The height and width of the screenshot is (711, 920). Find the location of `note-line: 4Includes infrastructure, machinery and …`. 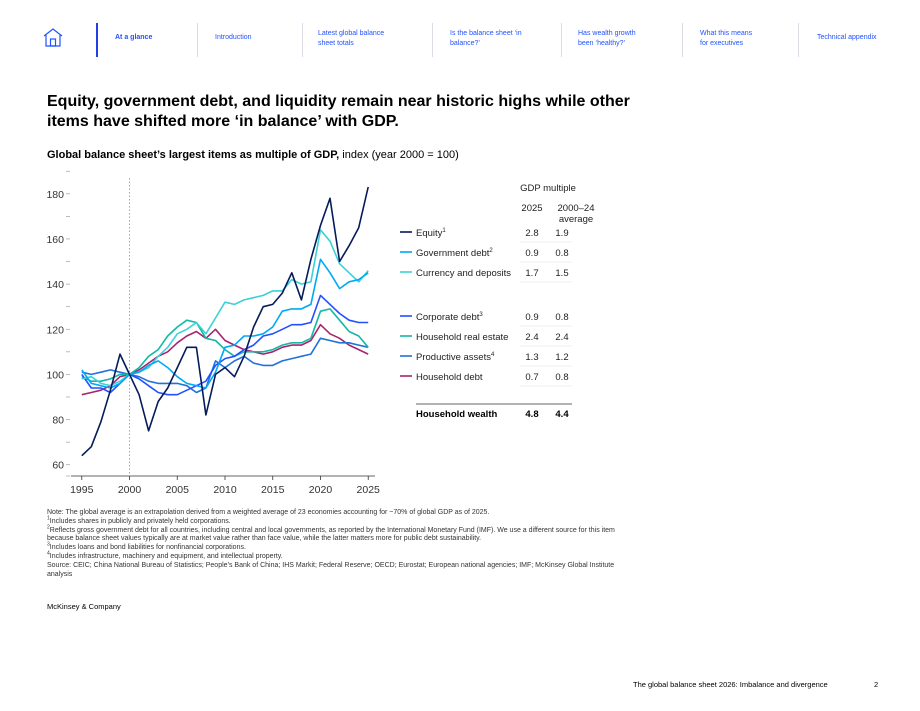

note-line: 4Includes infrastructure, machinery and … is located at coordinates (332, 556).